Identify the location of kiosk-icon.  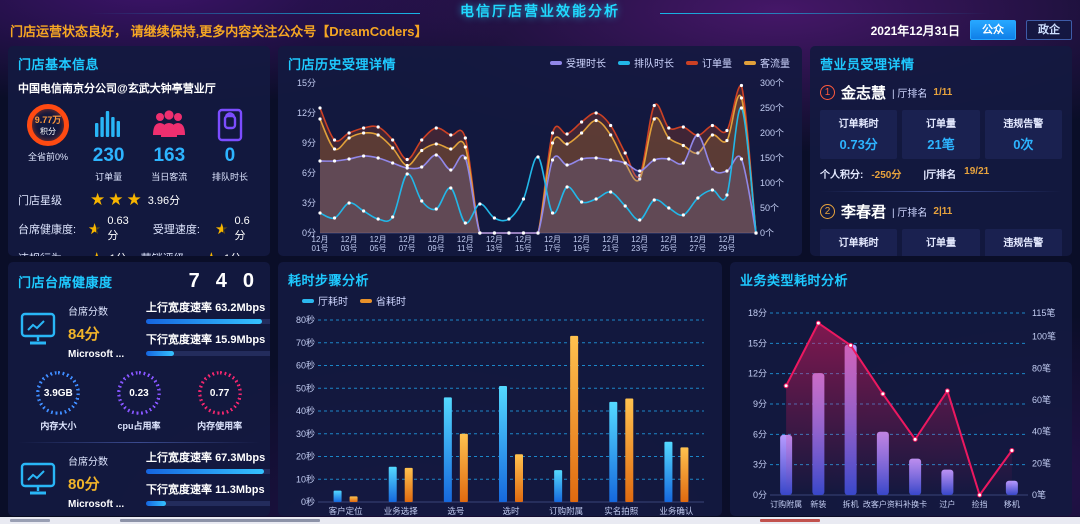
(230, 125).